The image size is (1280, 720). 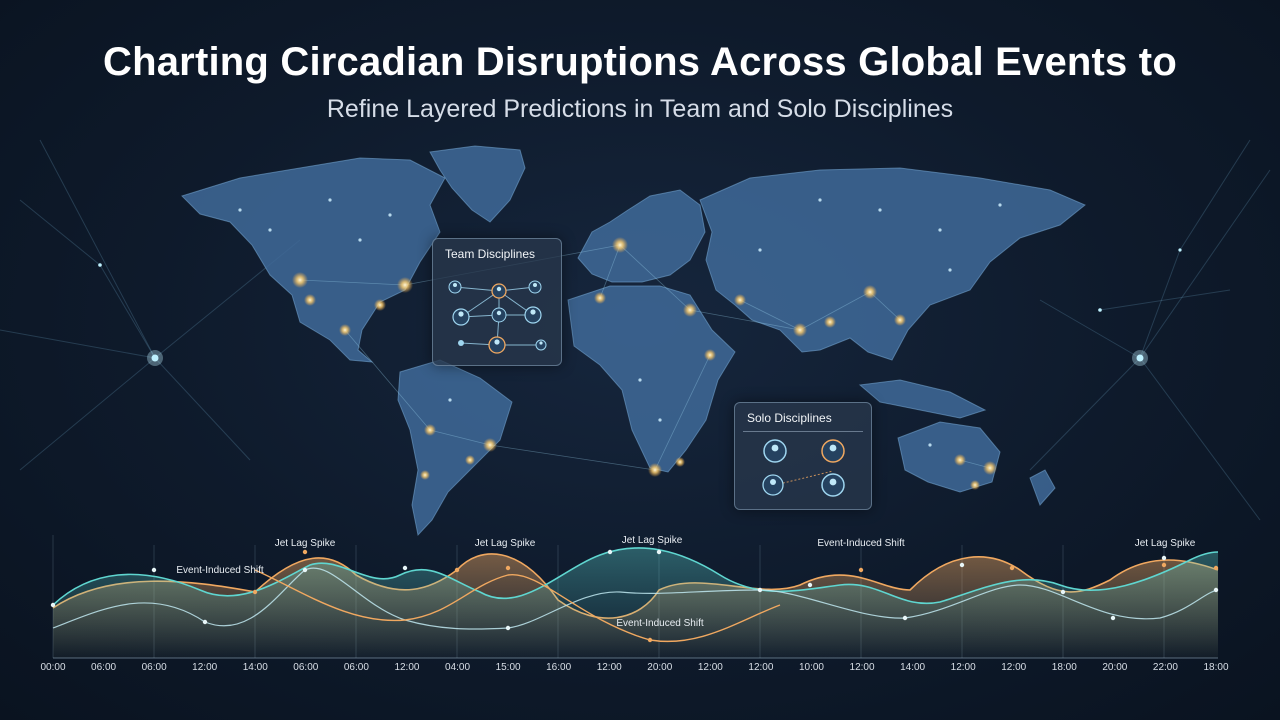 I want to click on tick-label: 15:00, so click(x=508, y=667).